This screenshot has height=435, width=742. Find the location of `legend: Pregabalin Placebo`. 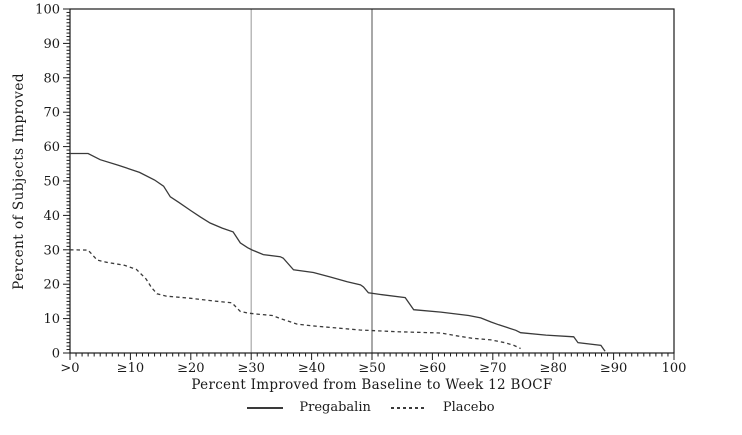

legend: Pregabalin Placebo is located at coordinates (371, 407).